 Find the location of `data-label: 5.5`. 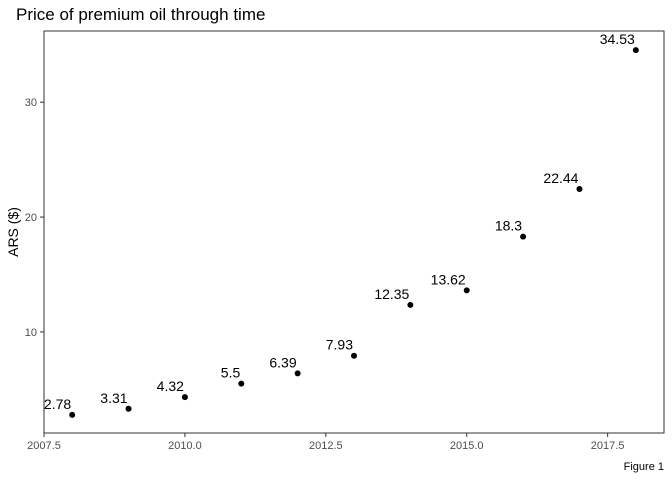

data-label: 5.5 is located at coordinates (231, 373).